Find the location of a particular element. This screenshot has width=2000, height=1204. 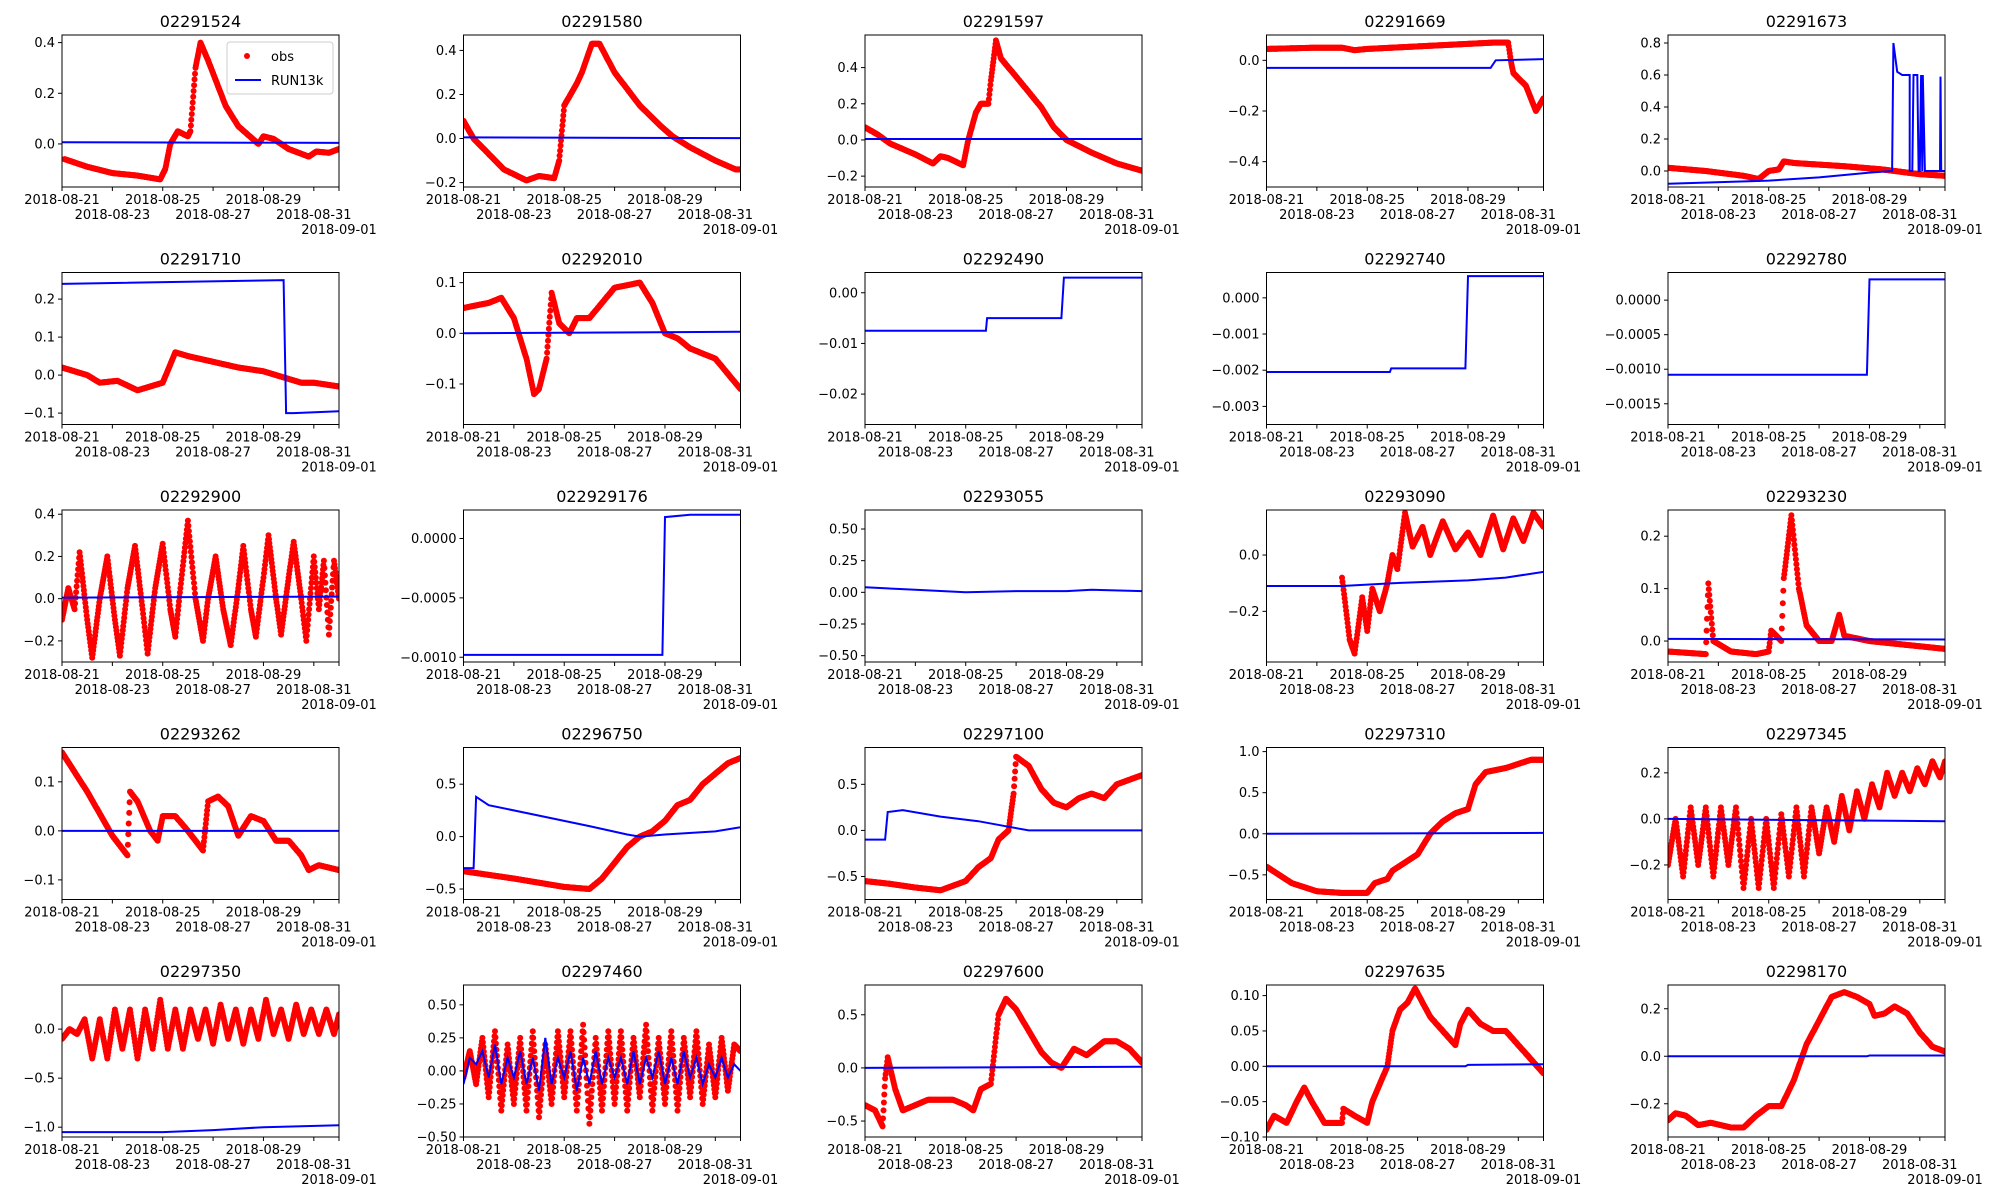

legend-obs-label: obs is located at coordinates (282, 57).